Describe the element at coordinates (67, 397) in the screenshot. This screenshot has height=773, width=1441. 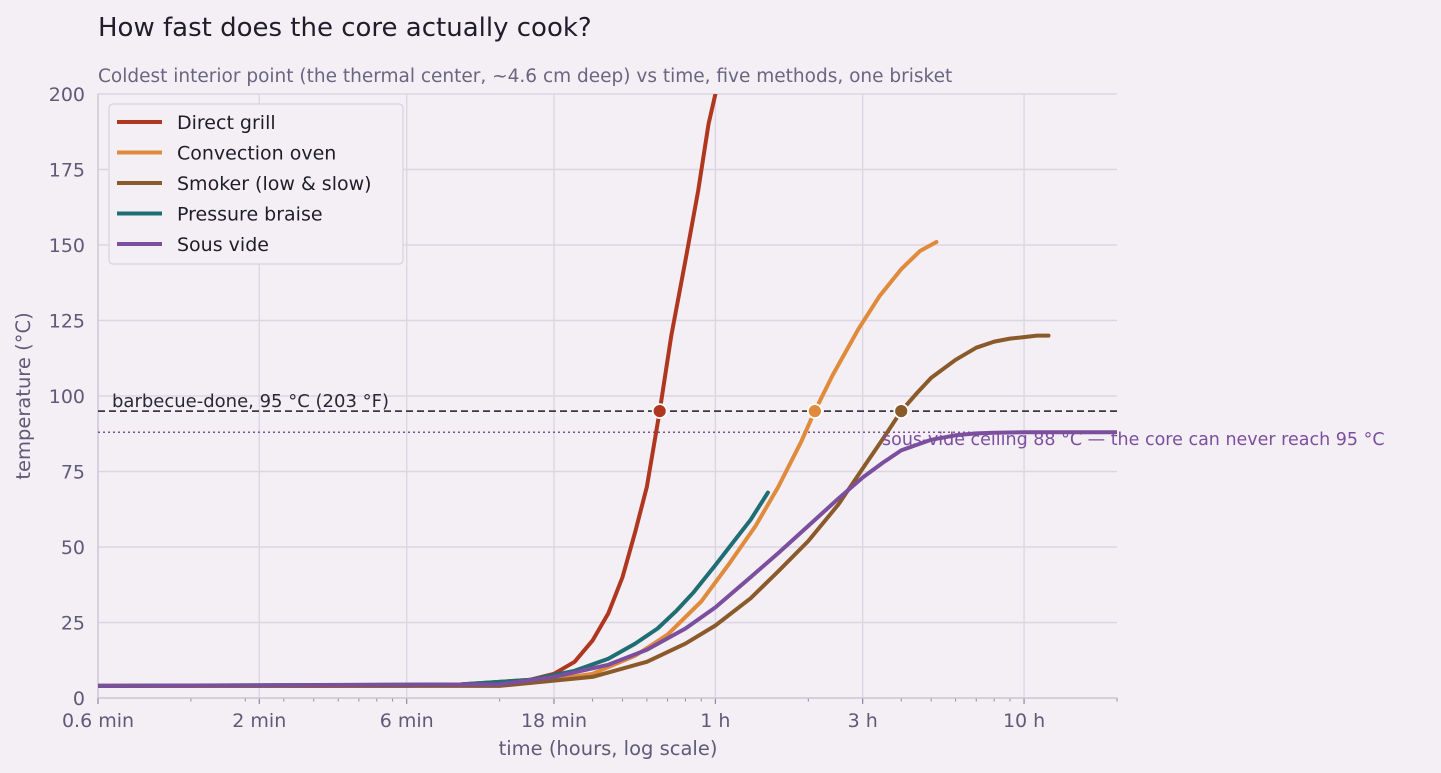
I see `y-tick-label: 100` at that location.